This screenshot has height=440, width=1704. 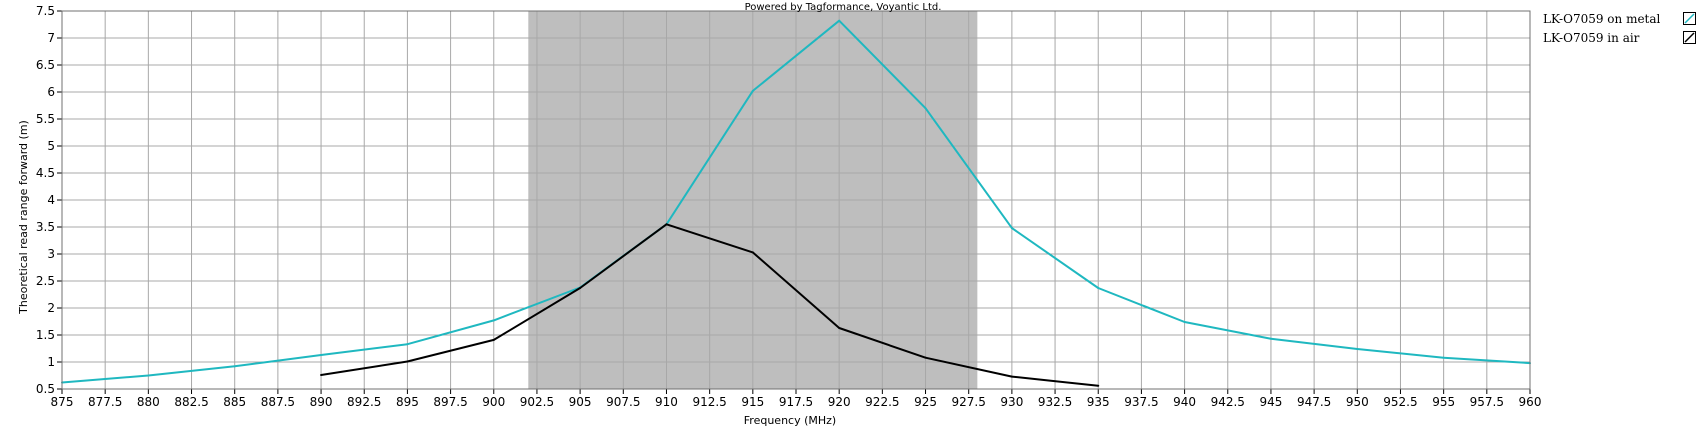 I want to click on x-tick-label: 942.5, so click(x=1228, y=402).